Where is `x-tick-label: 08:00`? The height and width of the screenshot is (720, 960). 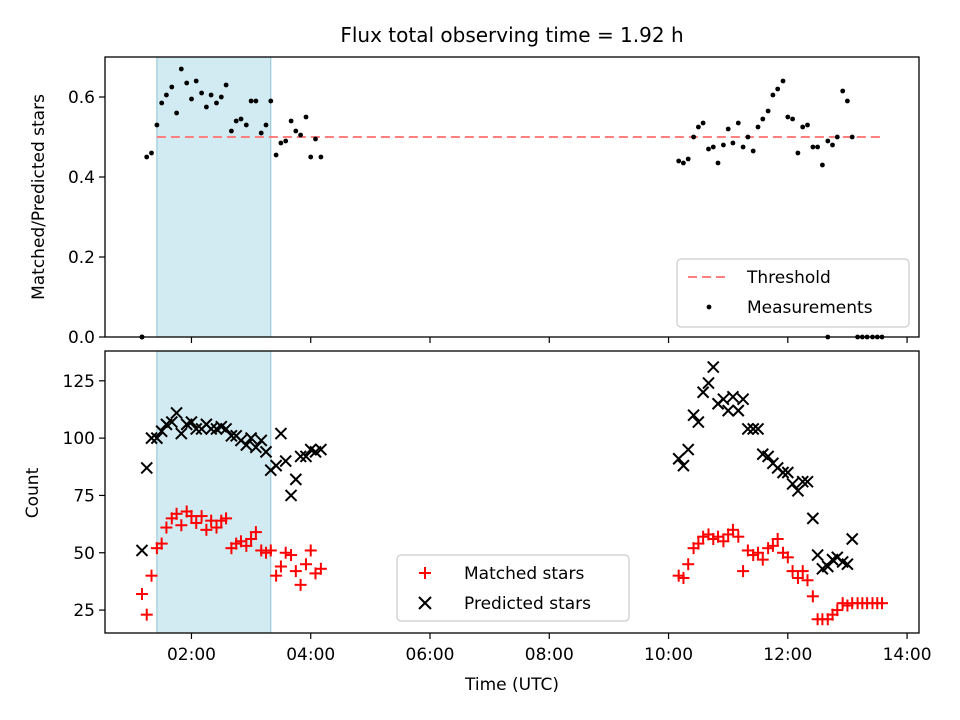
x-tick-label: 08:00 is located at coordinates (549, 655).